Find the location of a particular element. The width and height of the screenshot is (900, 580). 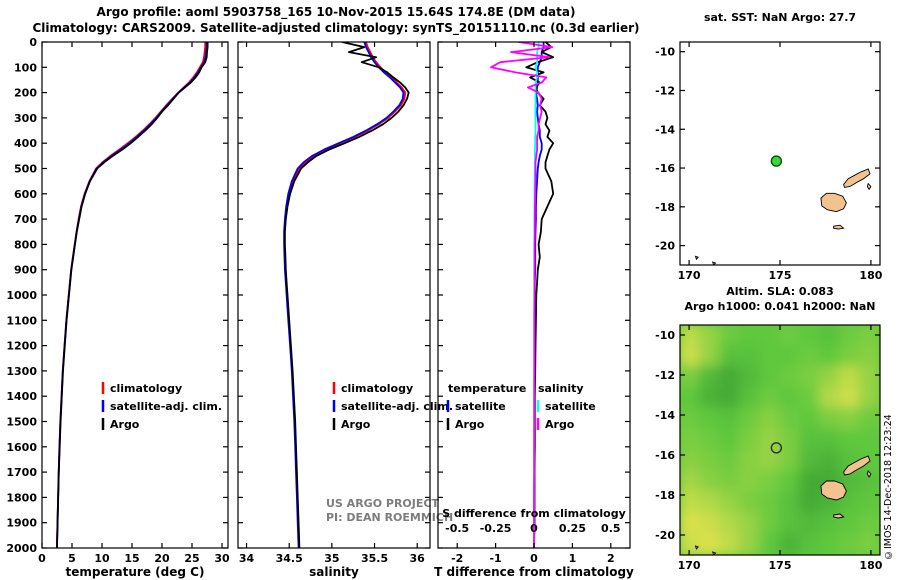

svg-text: 1200 is located at coordinates (21, 346).